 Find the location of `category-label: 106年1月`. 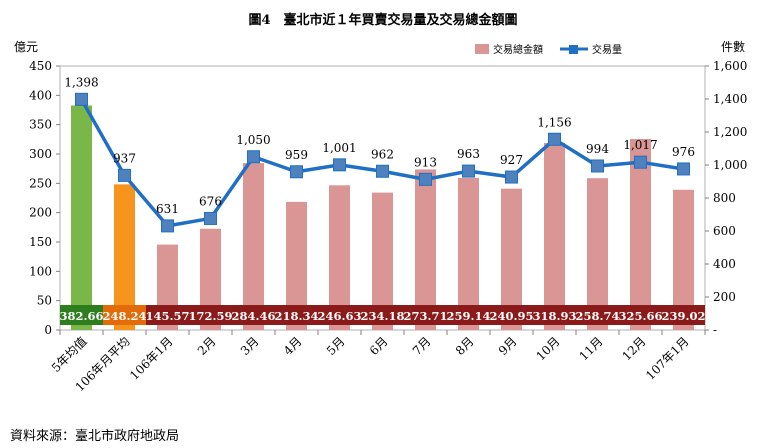

category-label: 106年1月 is located at coordinates (151, 358).